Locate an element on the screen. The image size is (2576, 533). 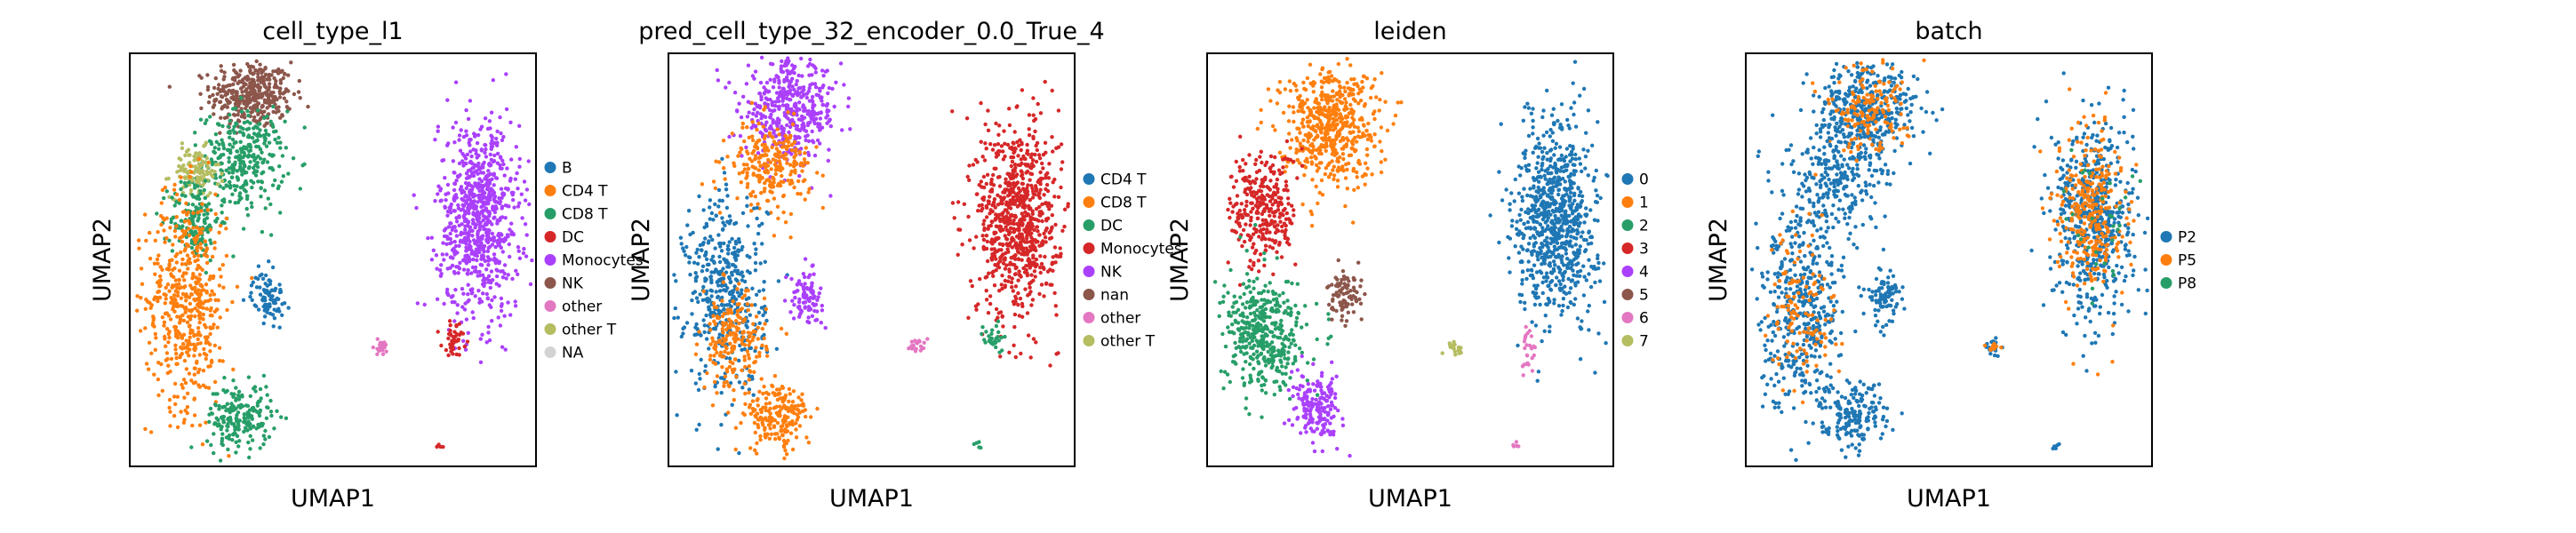
legend-marker is located at coordinates (550, 283).